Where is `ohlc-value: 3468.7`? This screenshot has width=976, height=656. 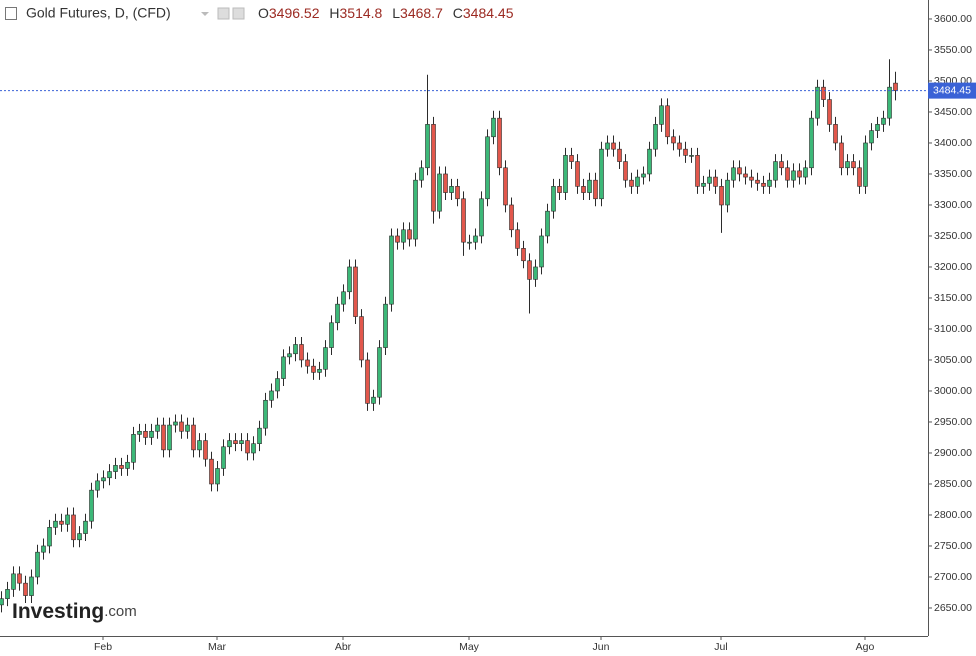 ohlc-value: 3468.7 is located at coordinates (421, 13).